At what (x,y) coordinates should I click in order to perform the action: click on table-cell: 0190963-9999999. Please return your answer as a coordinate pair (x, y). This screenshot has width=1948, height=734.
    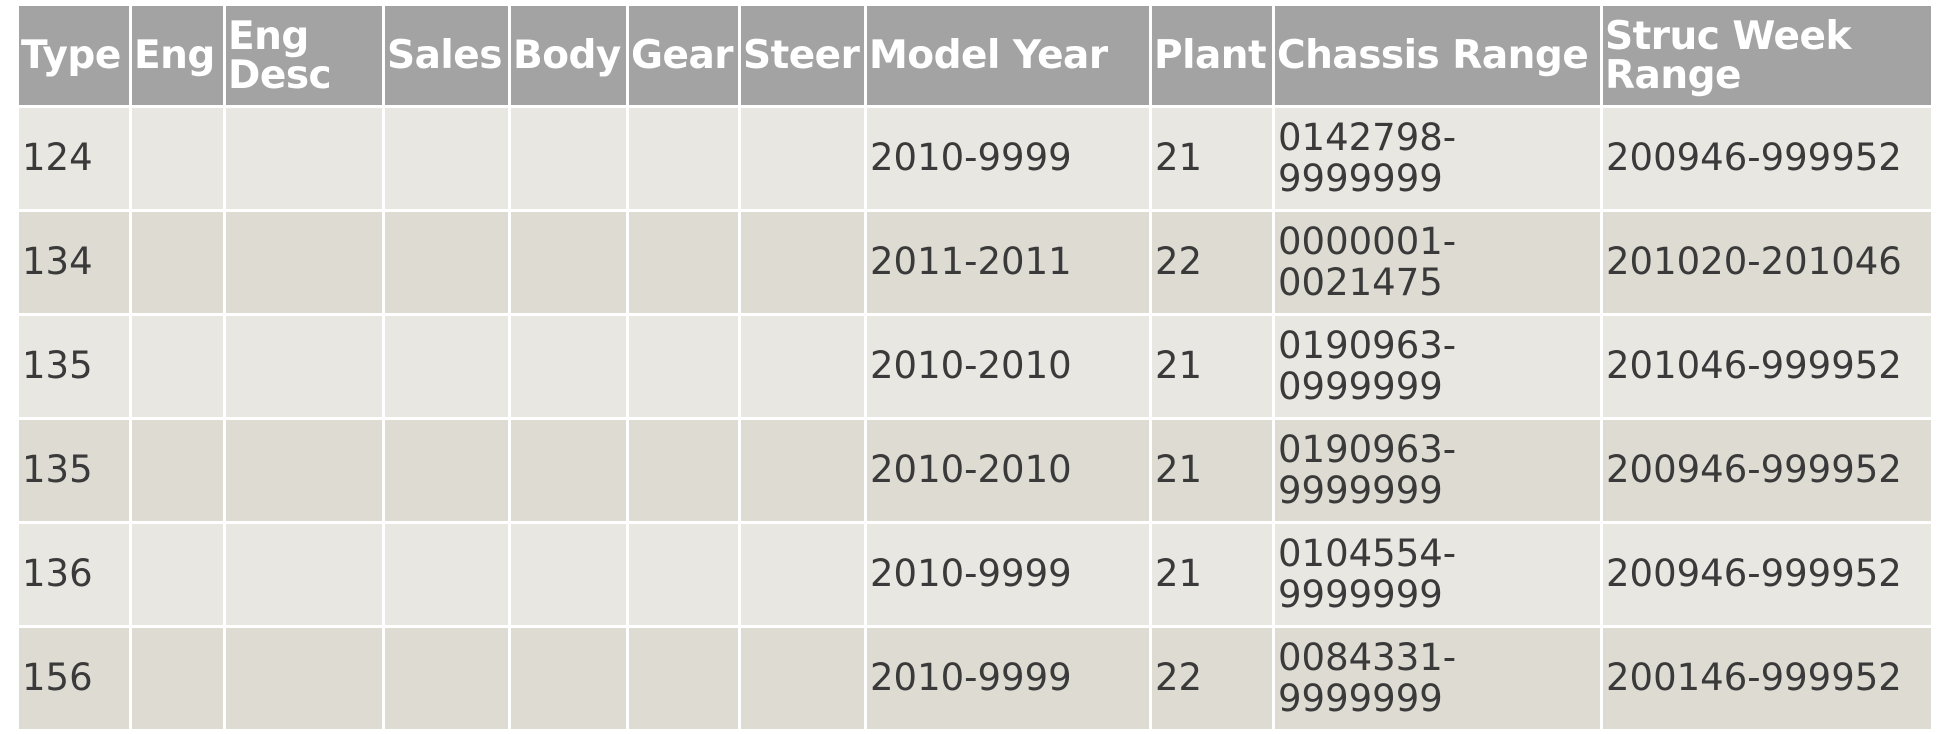
    Looking at the image, I should click on (1437, 470).